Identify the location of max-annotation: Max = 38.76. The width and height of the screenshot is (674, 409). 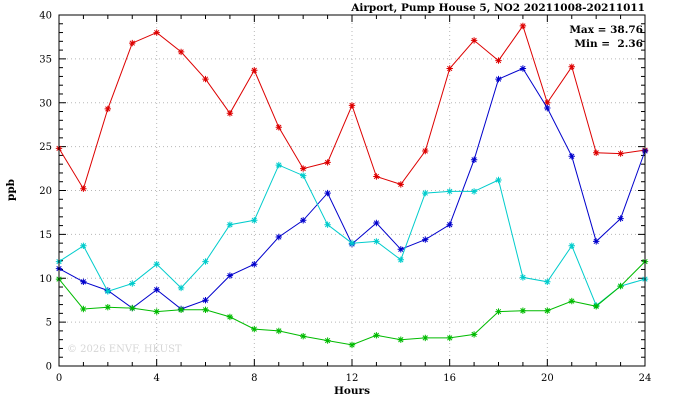
(606, 30).